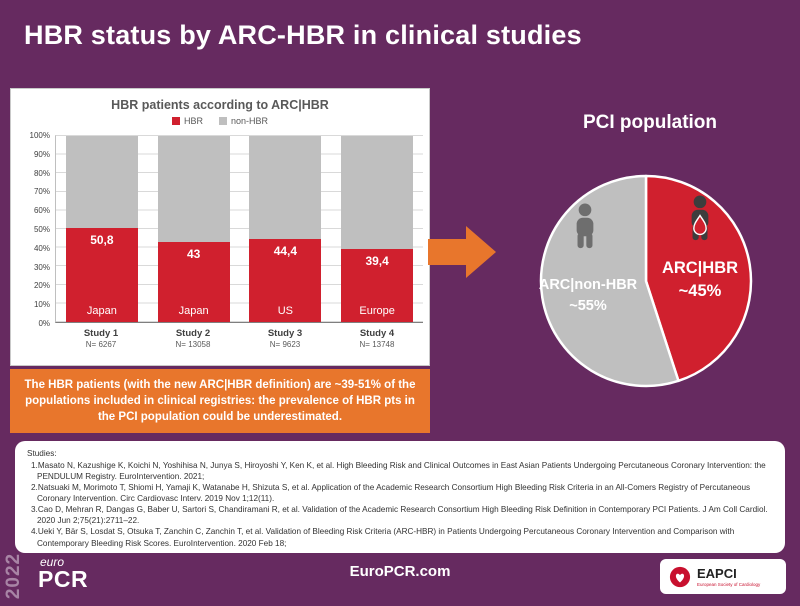 Image resolution: width=800 pixels, height=606 pixels. I want to click on pie-slice-nonhbr, so click(609, 281).